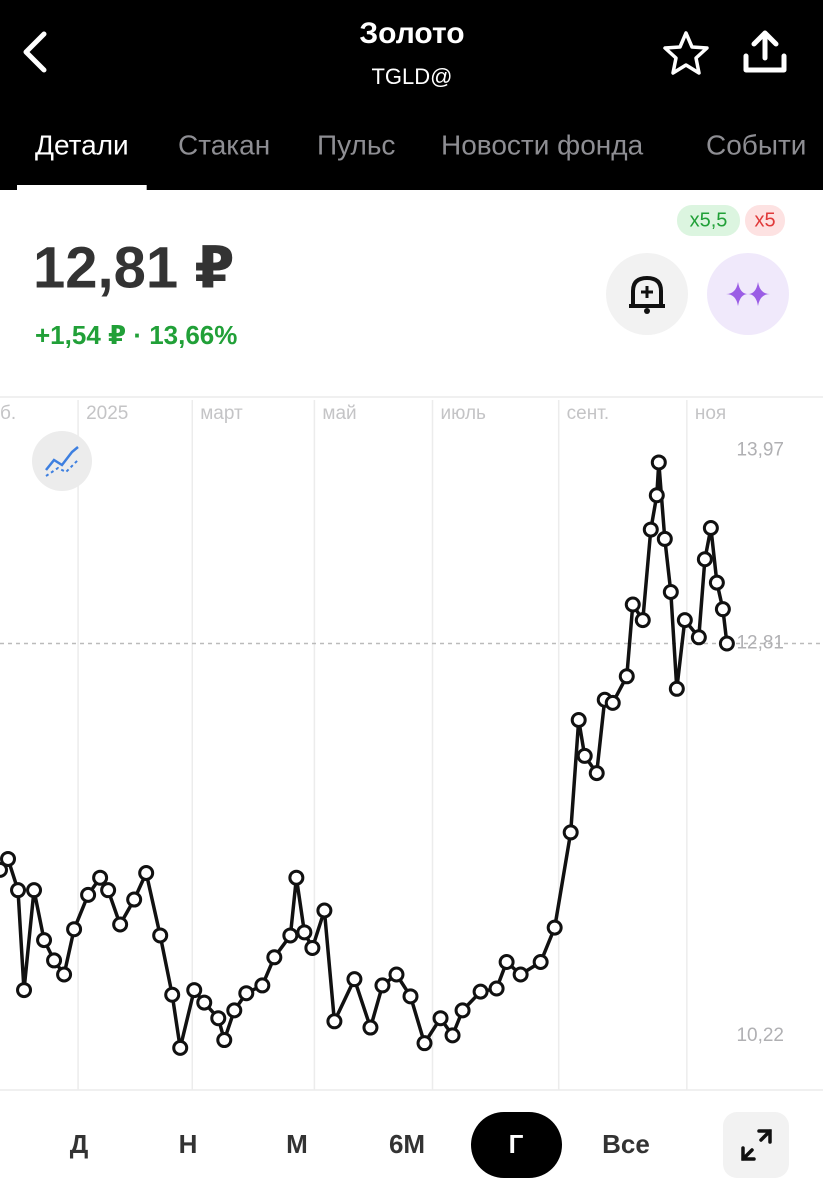  I want to click on badge: x5,5, so click(709, 220).